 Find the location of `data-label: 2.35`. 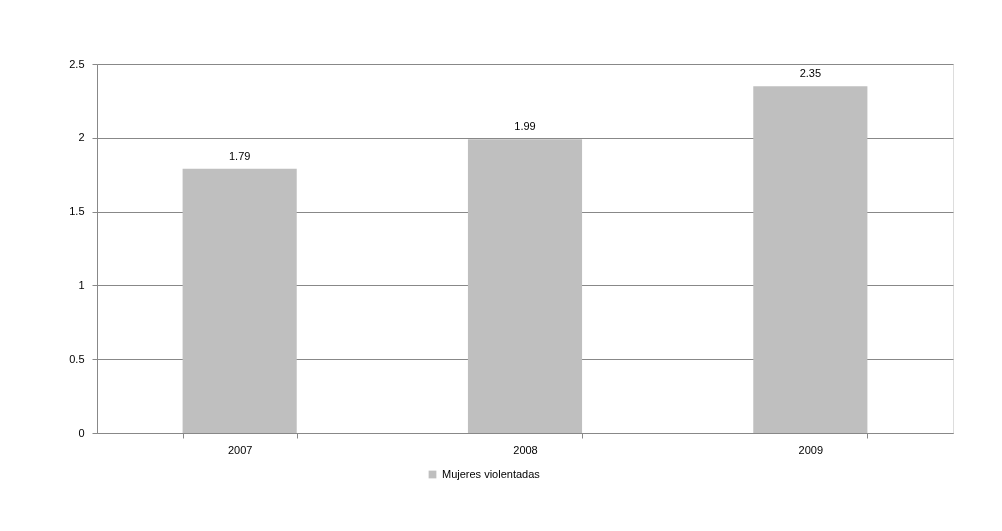

data-label: 2.35 is located at coordinates (810, 73).